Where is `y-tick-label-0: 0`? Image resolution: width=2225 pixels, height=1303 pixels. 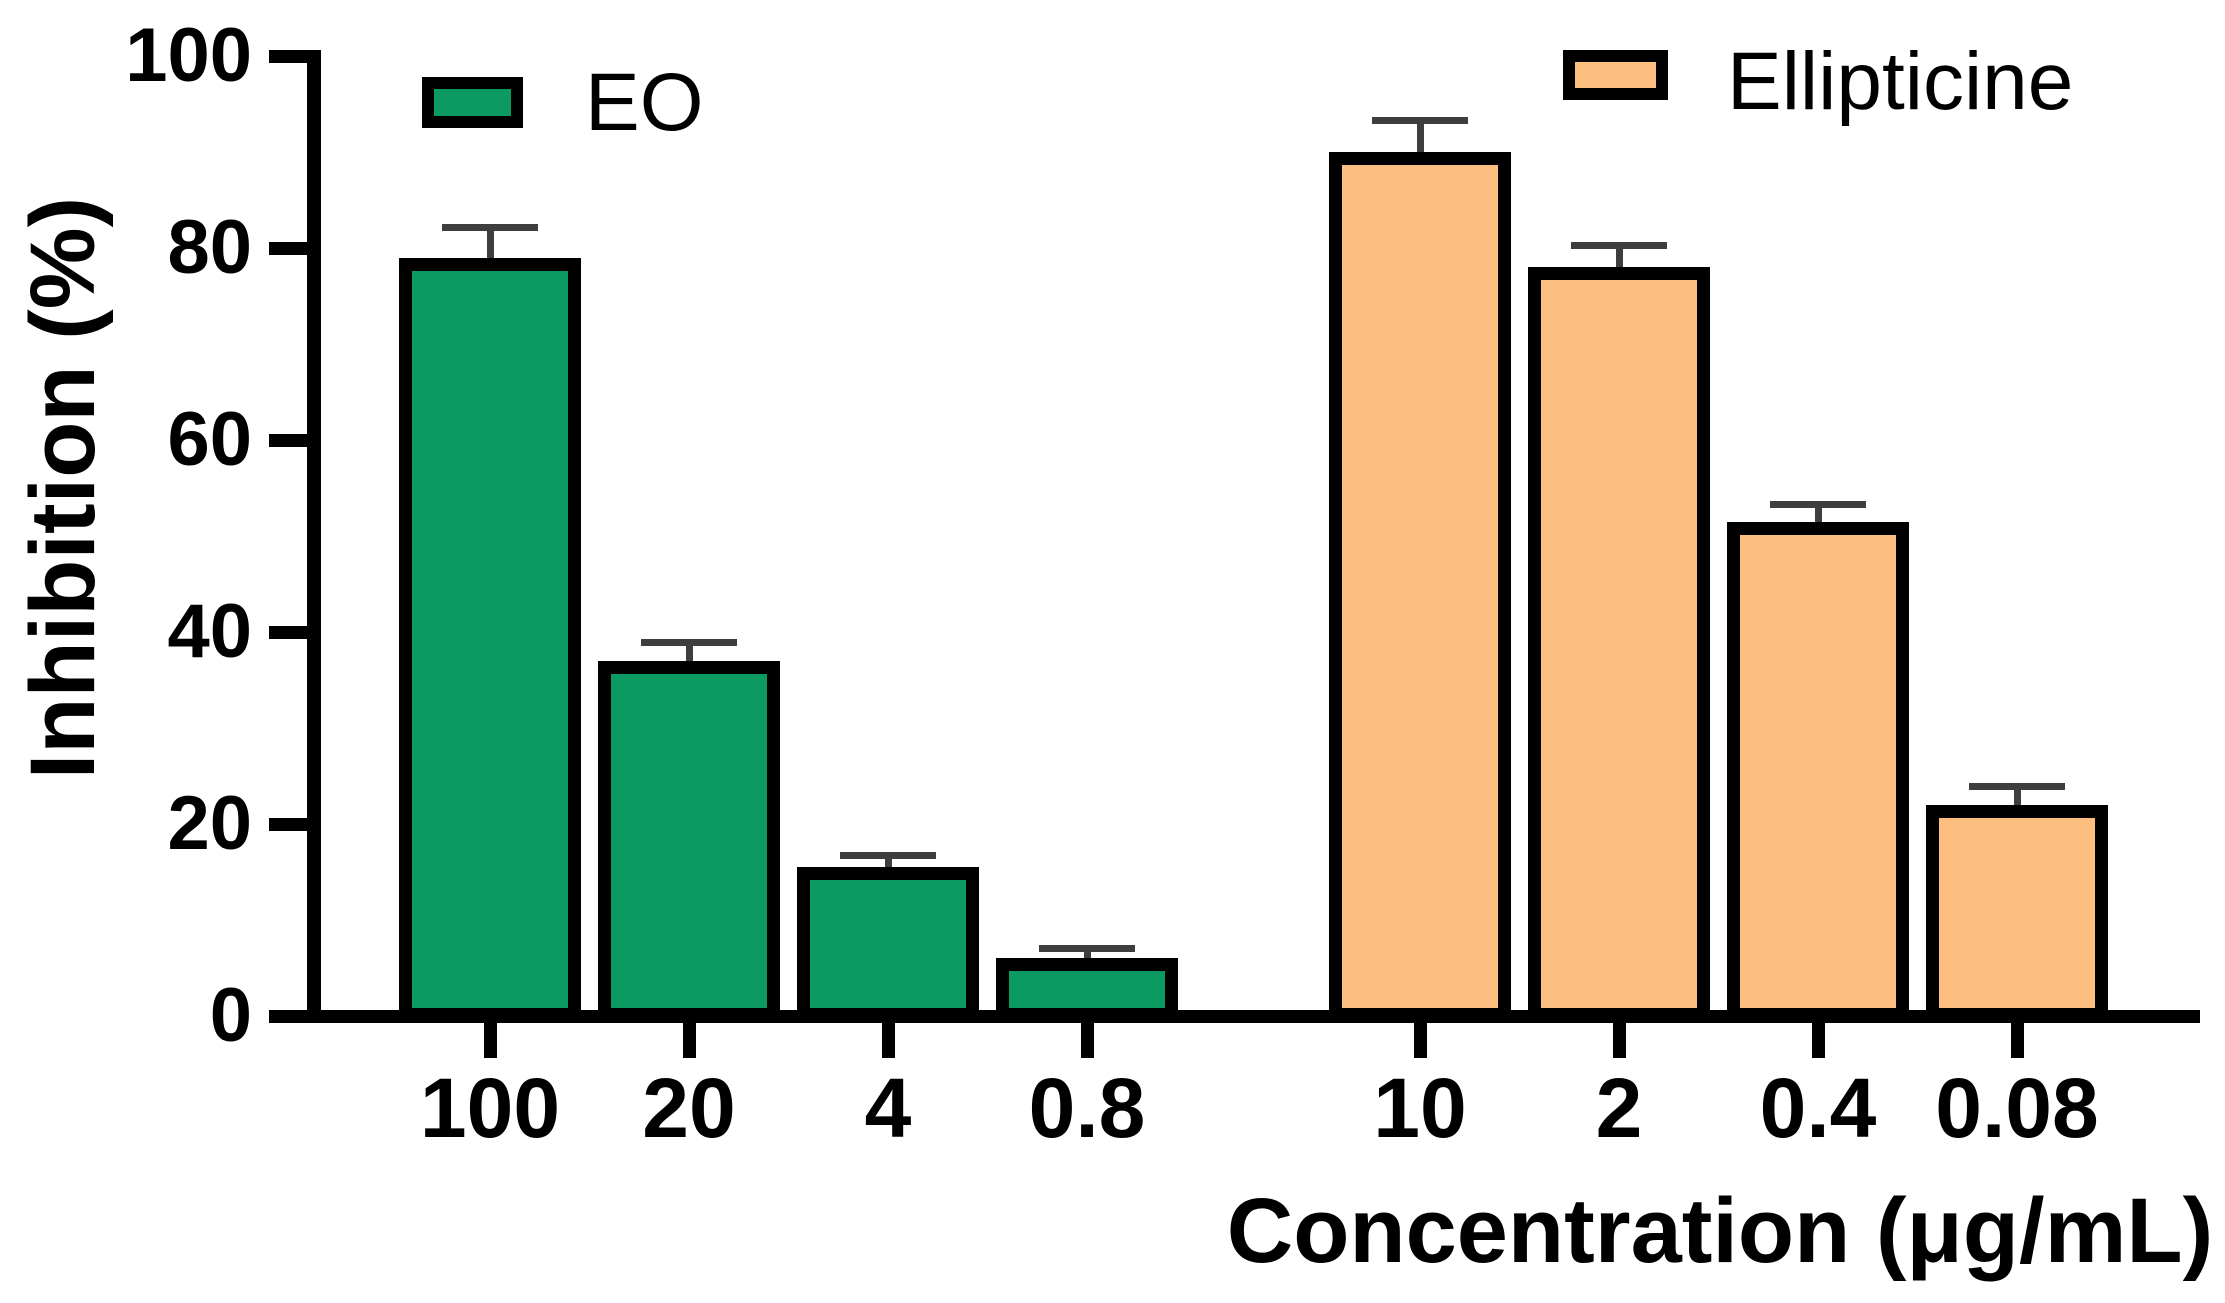 y-tick-label-0: 0 is located at coordinates (230, 1015).